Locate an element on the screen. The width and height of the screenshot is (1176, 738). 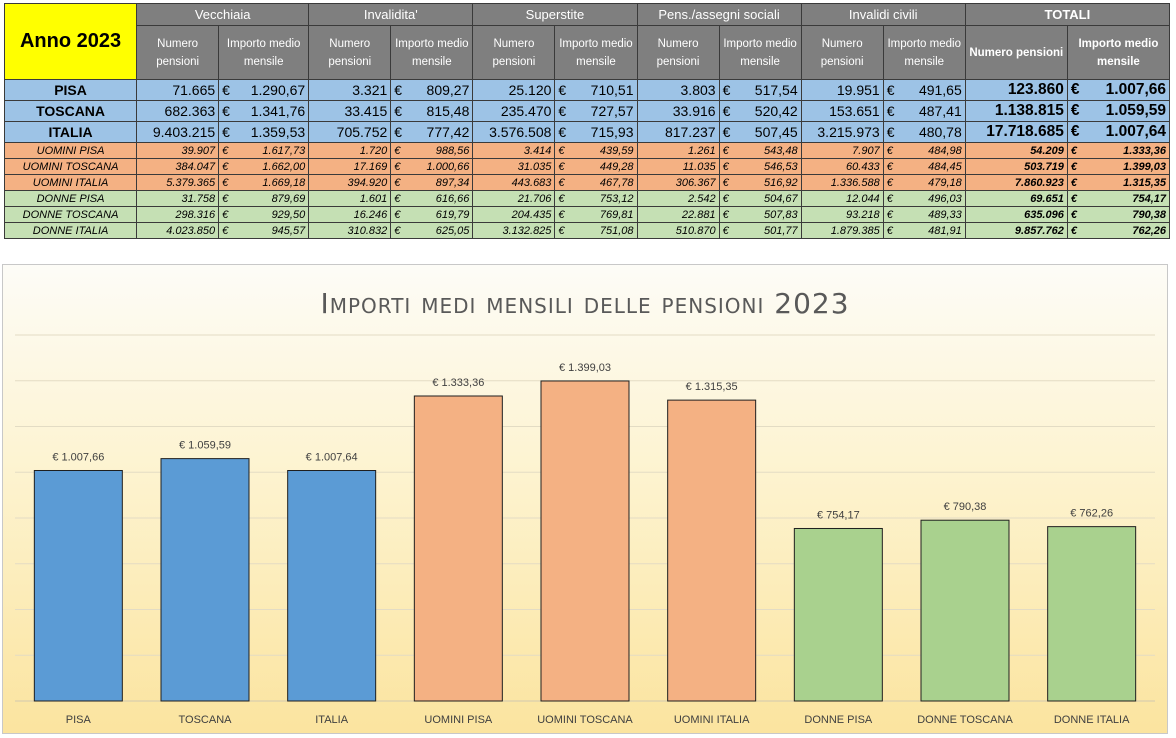
cell-numero: 2.542 is located at coordinates (678, 198).